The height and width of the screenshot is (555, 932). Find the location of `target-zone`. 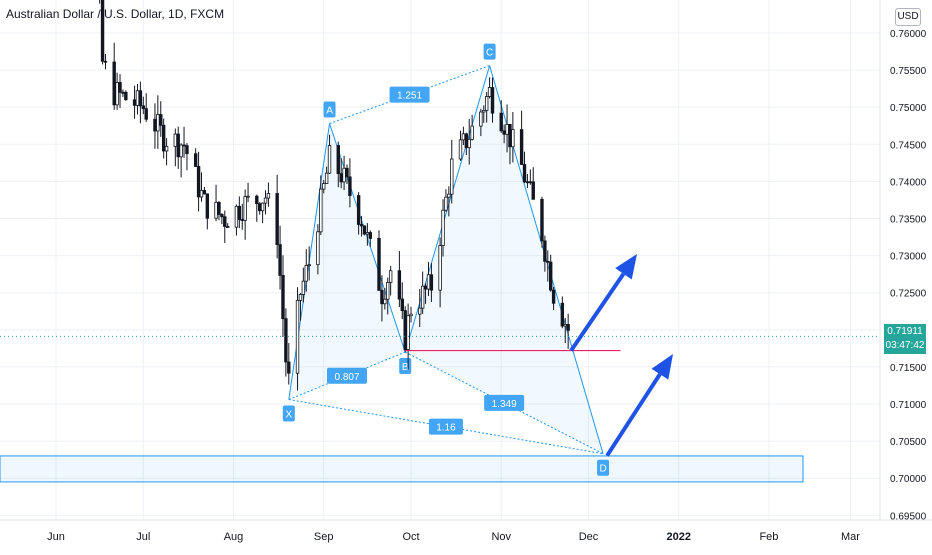

target-zone is located at coordinates (402, 469).